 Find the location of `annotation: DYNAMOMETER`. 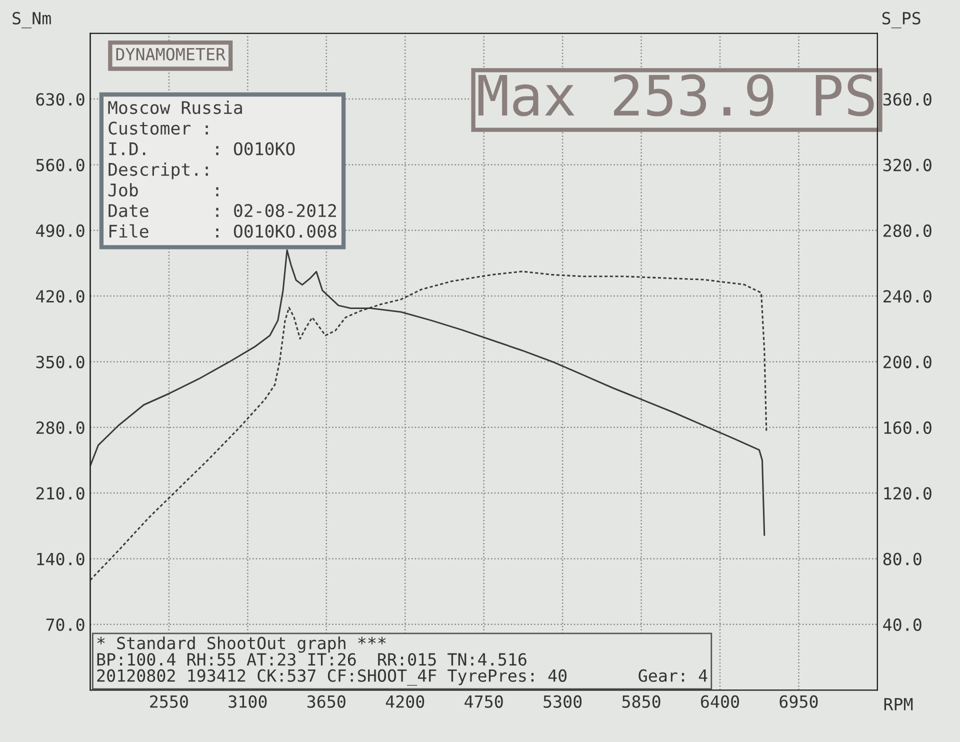

annotation: DYNAMOMETER is located at coordinates (171, 54).